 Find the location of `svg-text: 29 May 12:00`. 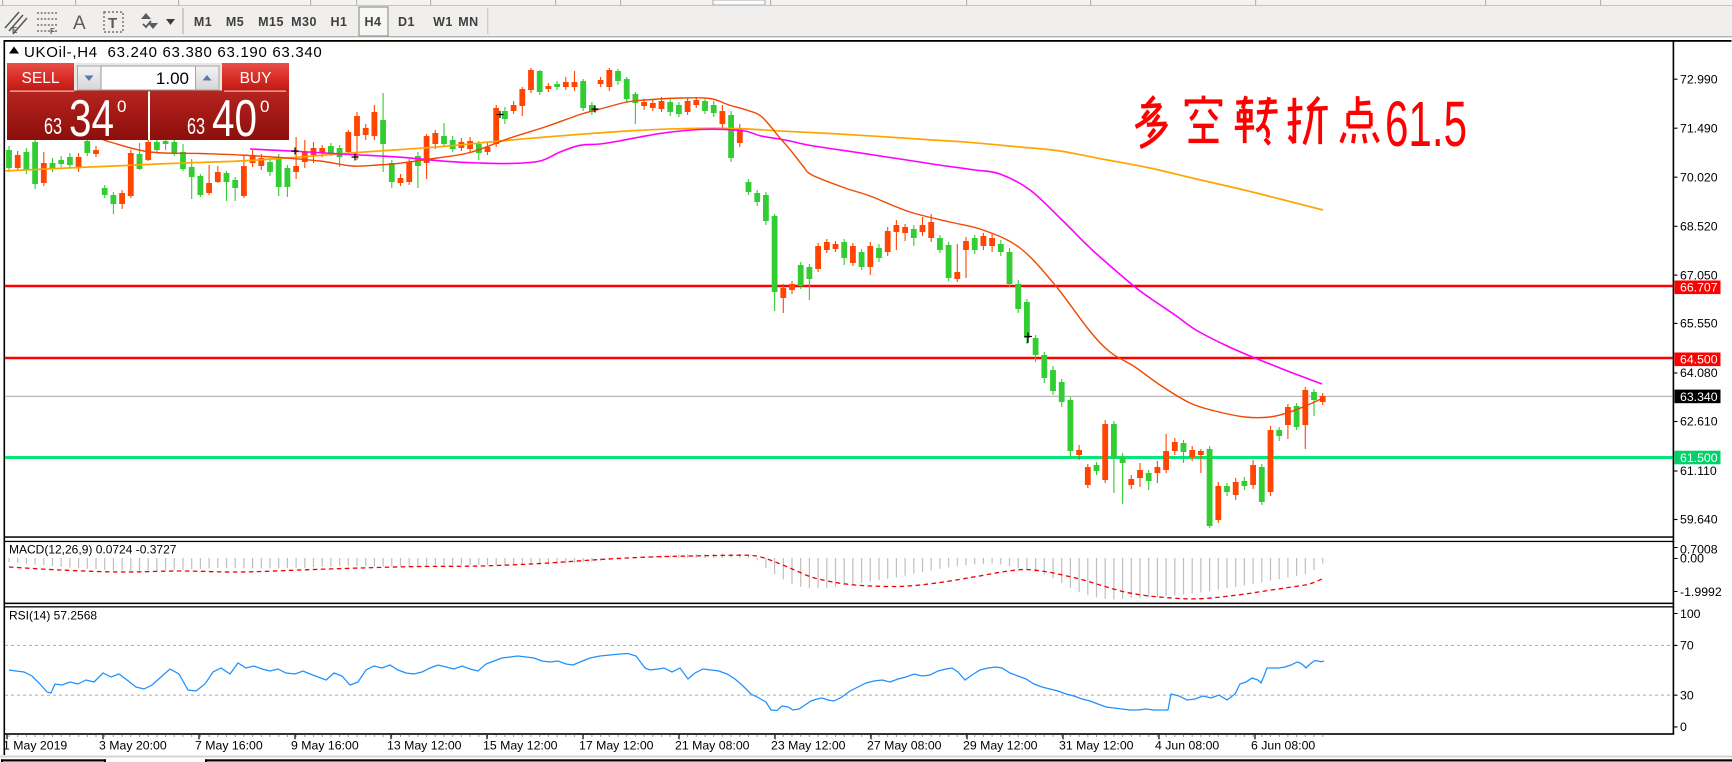

svg-text: 29 May 12:00 is located at coordinates (1000, 746).